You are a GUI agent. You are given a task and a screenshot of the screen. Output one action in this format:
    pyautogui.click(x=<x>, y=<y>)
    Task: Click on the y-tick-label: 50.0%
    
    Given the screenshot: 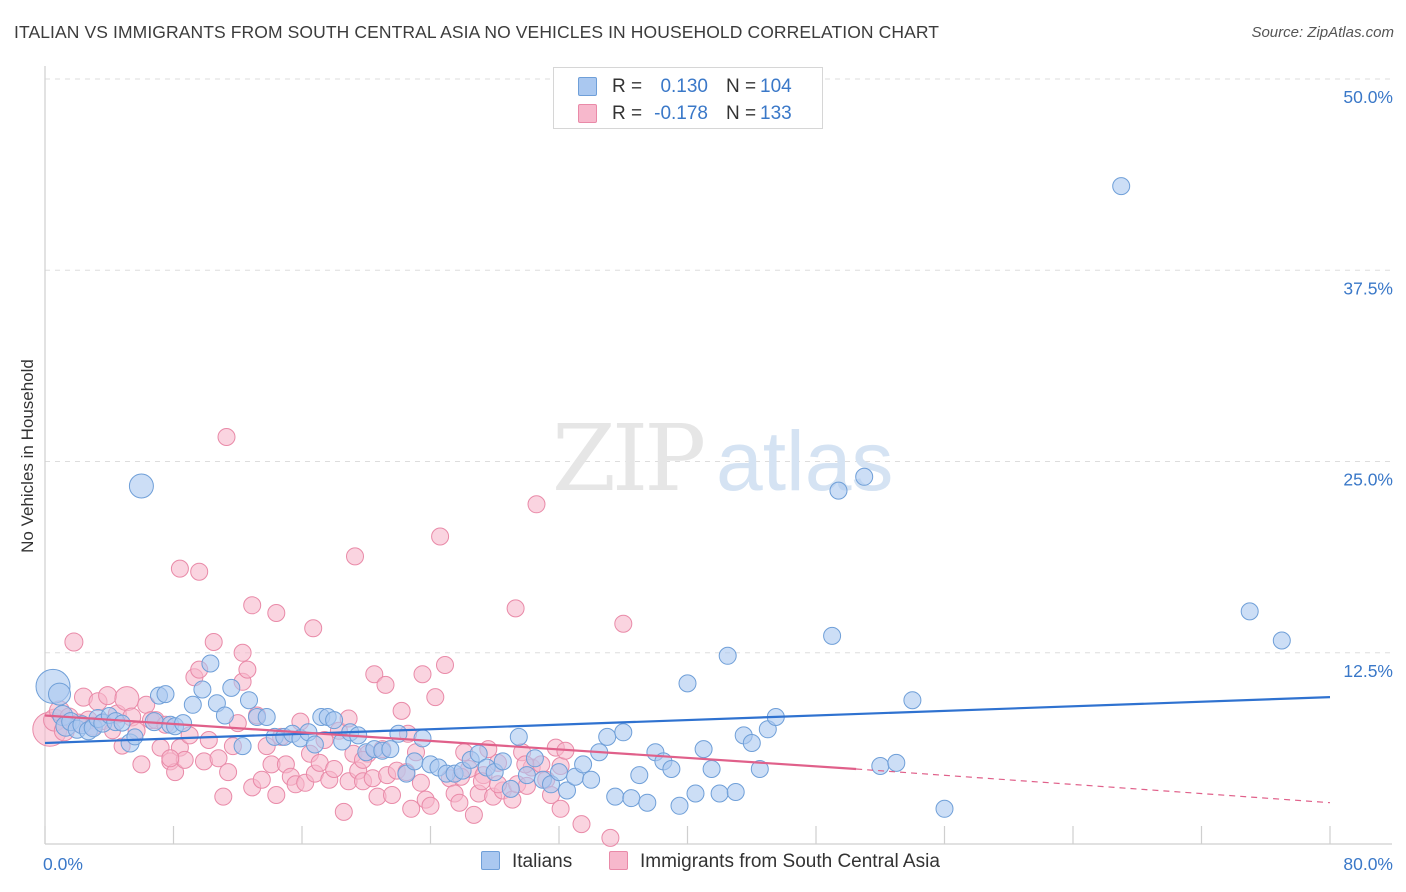 What is the action you would take?
    pyautogui.click(x=1368, y=97)
    